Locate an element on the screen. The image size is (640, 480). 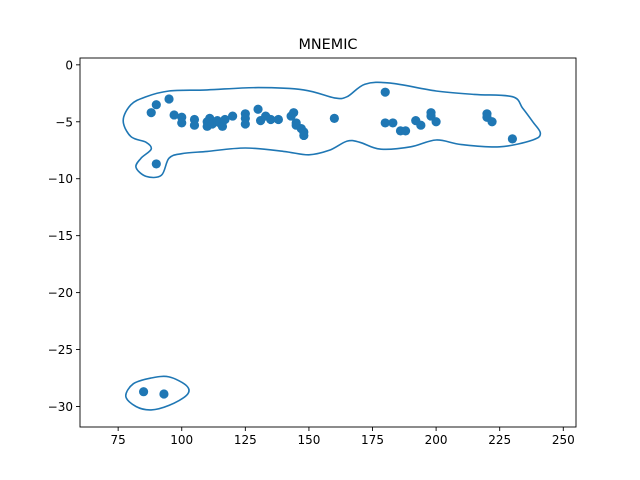
y-tick-label: 0 is located at coordinates (69, 65).